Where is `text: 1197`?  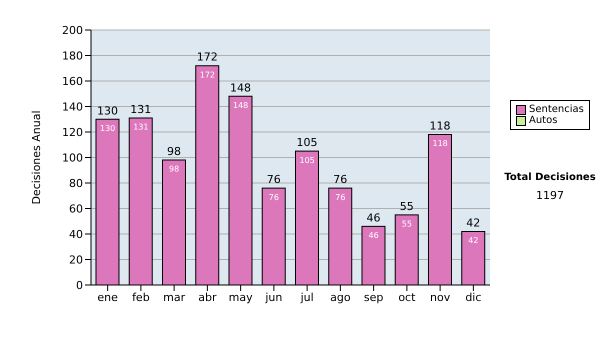 text: 1197 is located at coordinates (550, 195).